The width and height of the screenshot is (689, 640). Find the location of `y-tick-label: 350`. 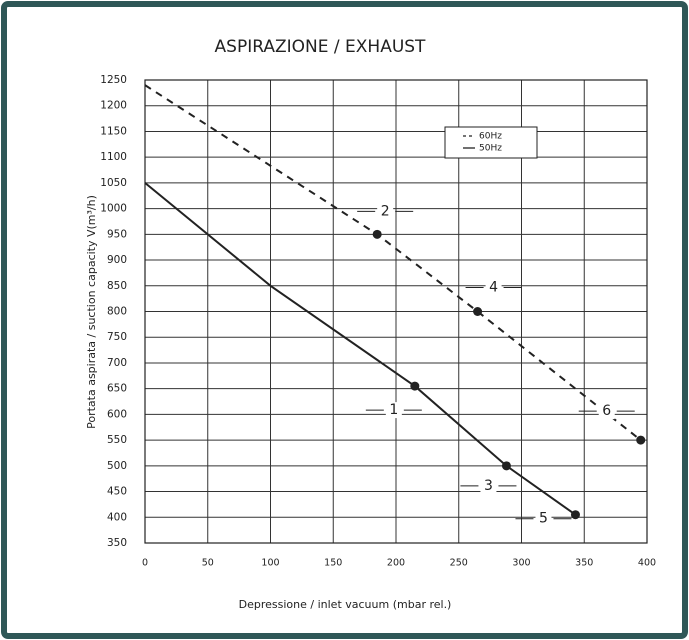

y-tick-label: 350 is located at coordinates (117, 543).